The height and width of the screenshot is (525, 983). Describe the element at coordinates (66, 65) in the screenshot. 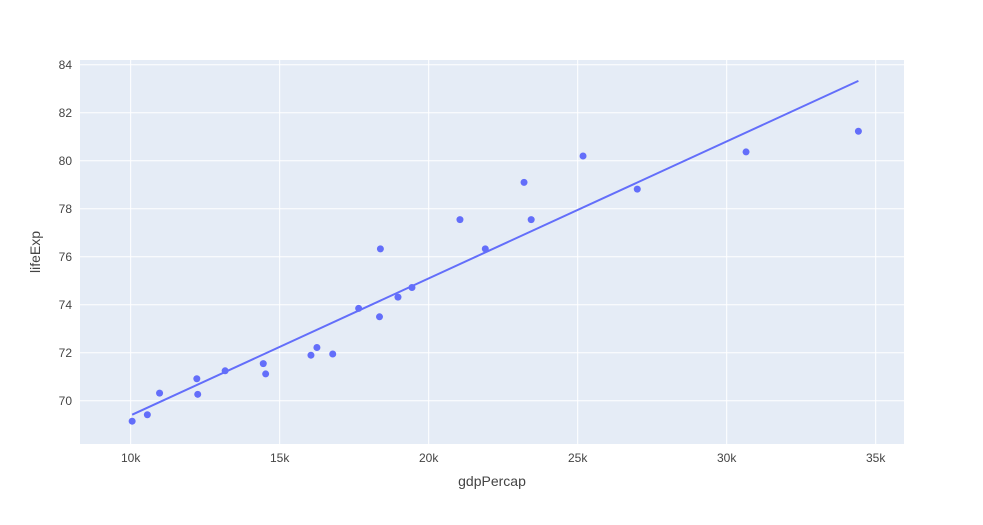

I see `y-tick-label: 84` at that location.